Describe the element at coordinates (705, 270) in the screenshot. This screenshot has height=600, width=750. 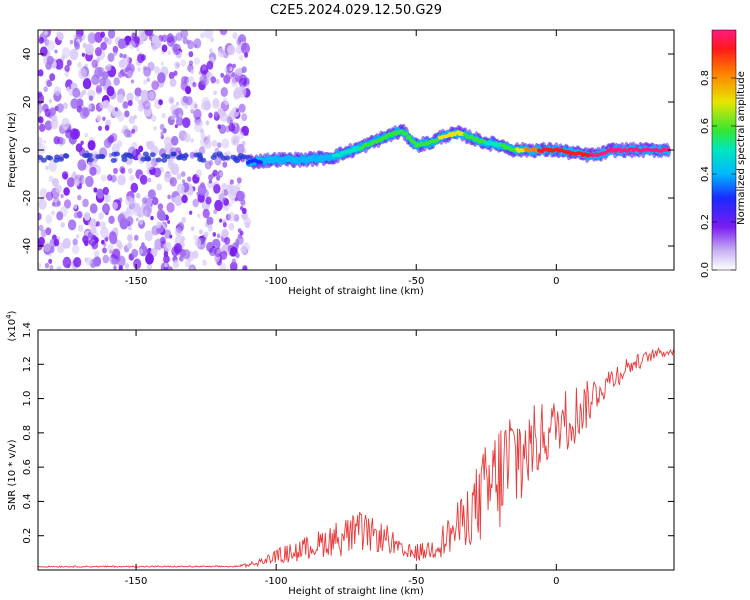
I see `colorbar-tick-label: 0.0` at that location.